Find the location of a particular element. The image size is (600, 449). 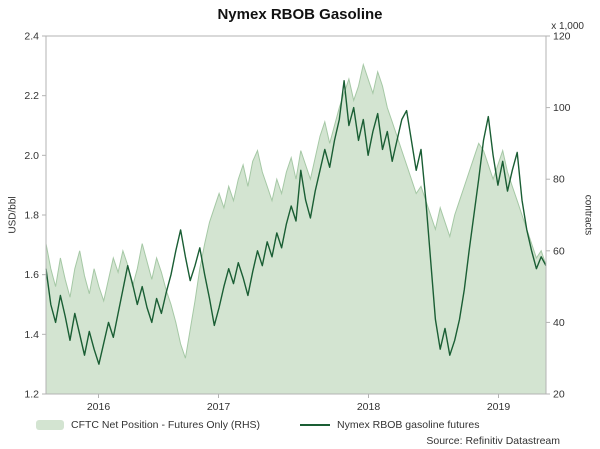

svg-text: 1.4 is located at coordinates (31, 335).